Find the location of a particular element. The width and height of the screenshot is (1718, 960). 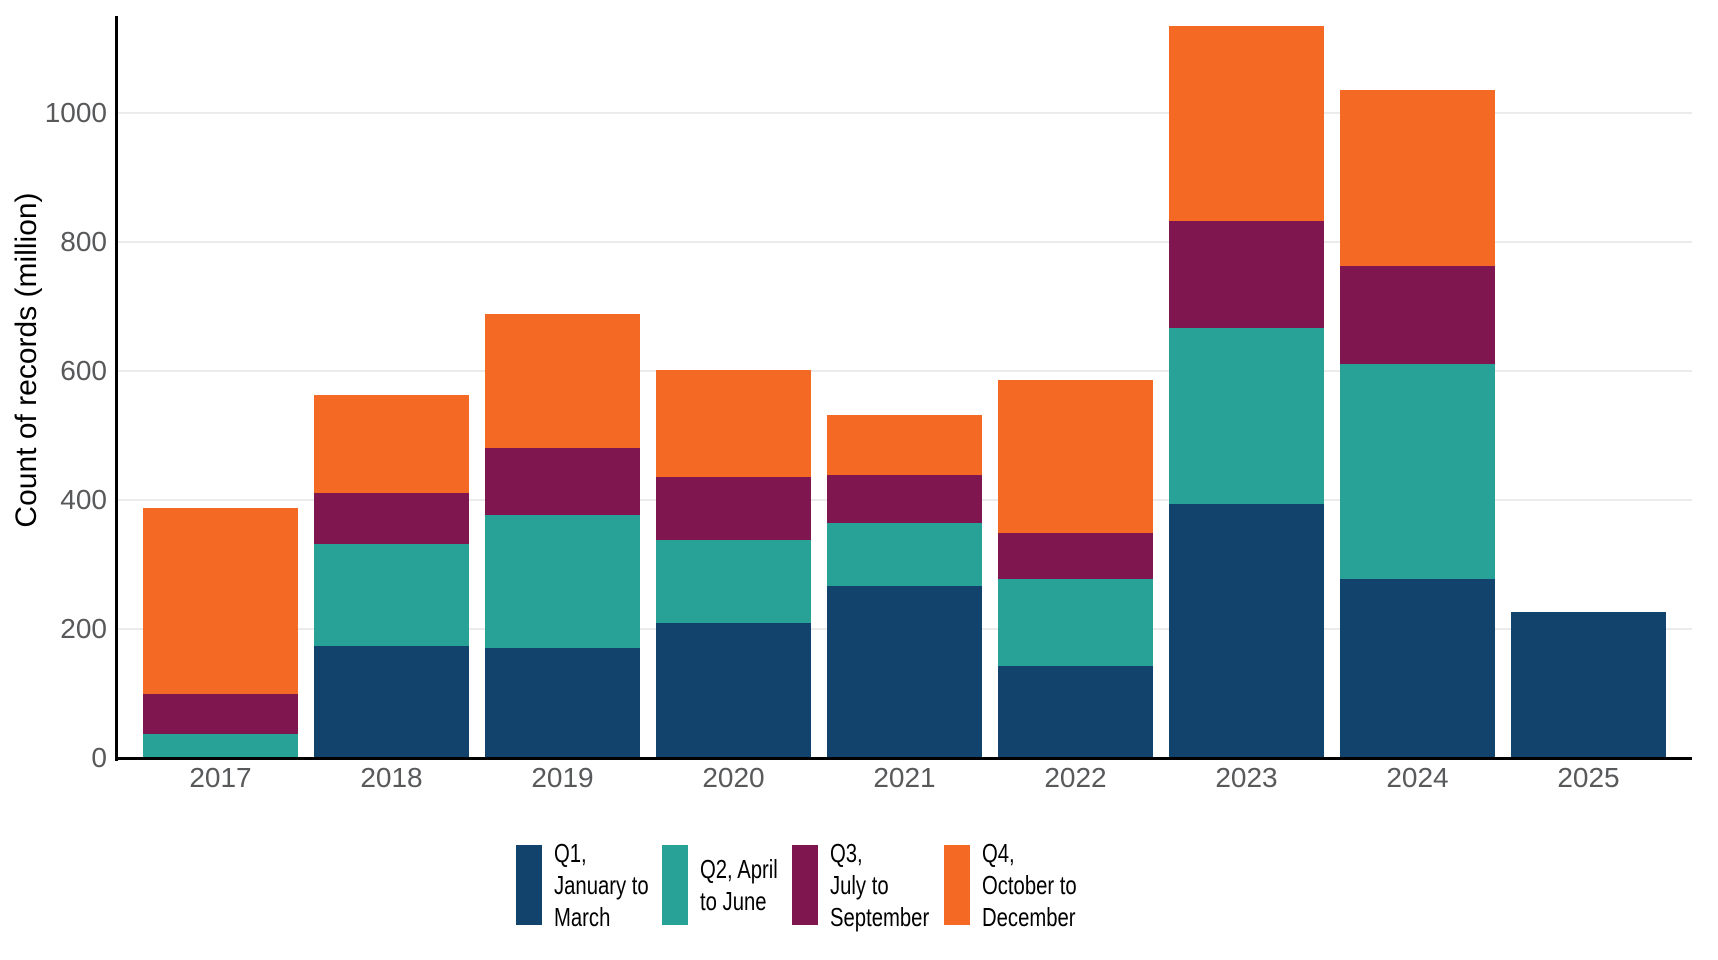

bar-segment-2019-q3 is located at coordinates (562, 482).